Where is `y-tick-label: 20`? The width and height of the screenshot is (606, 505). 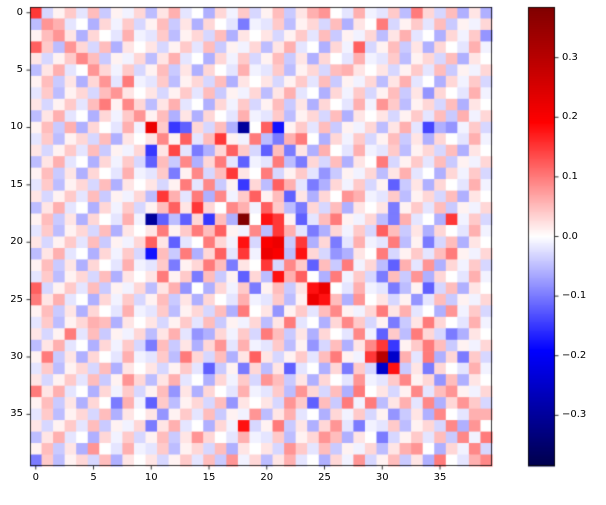
y-tick-label: 20 is located at coordinates (16, 242).